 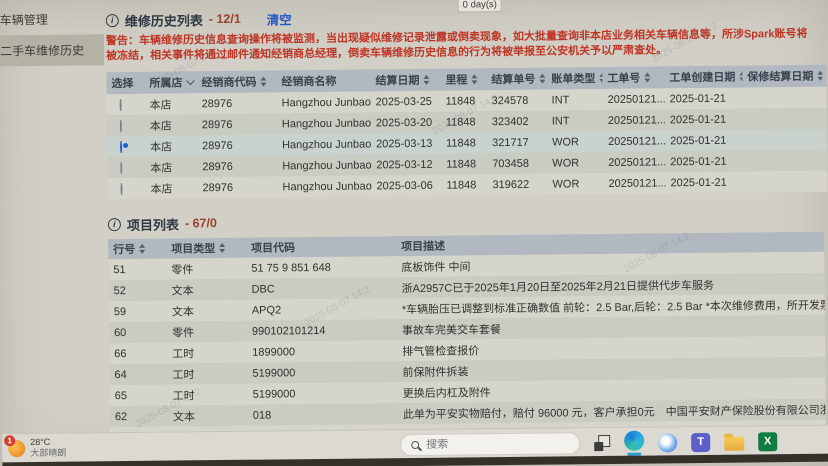 I want to click on cell-settle-no: 323402, so click(x=510, y=121).